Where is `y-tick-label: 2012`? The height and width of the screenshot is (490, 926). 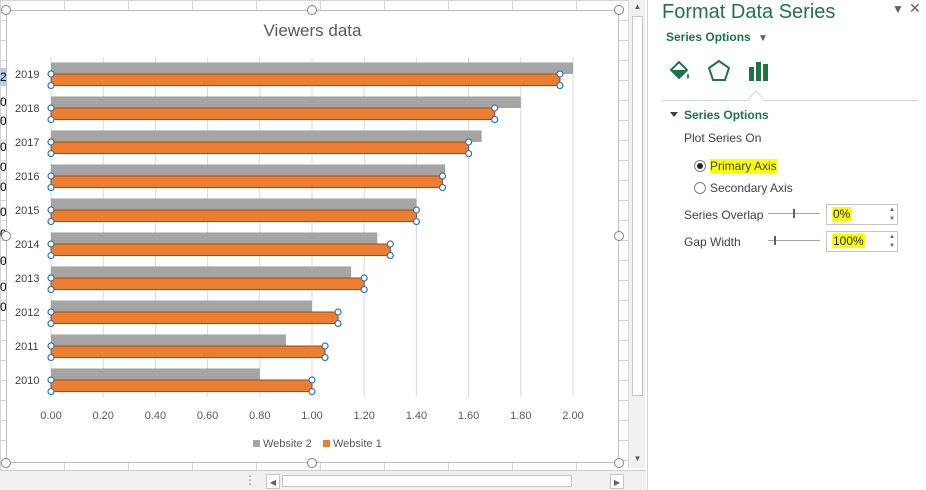 y-tick-label: 2012 is located at coordinates (27, 313).